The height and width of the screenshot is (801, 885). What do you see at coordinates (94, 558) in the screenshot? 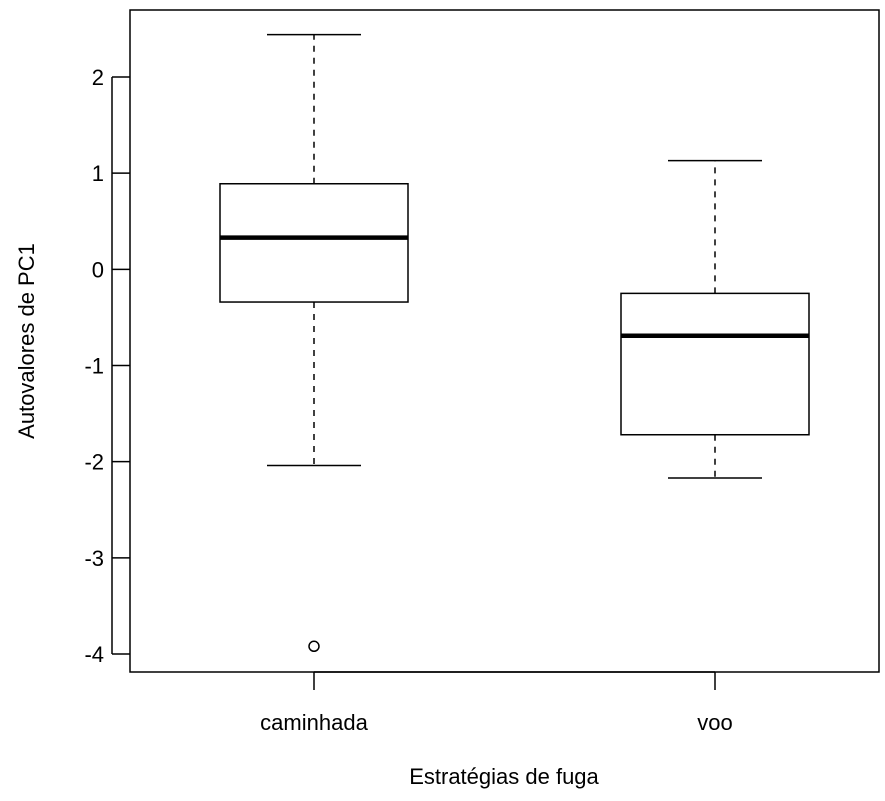
I see `y-tick-label: -3` at bounding box center [94, 558].